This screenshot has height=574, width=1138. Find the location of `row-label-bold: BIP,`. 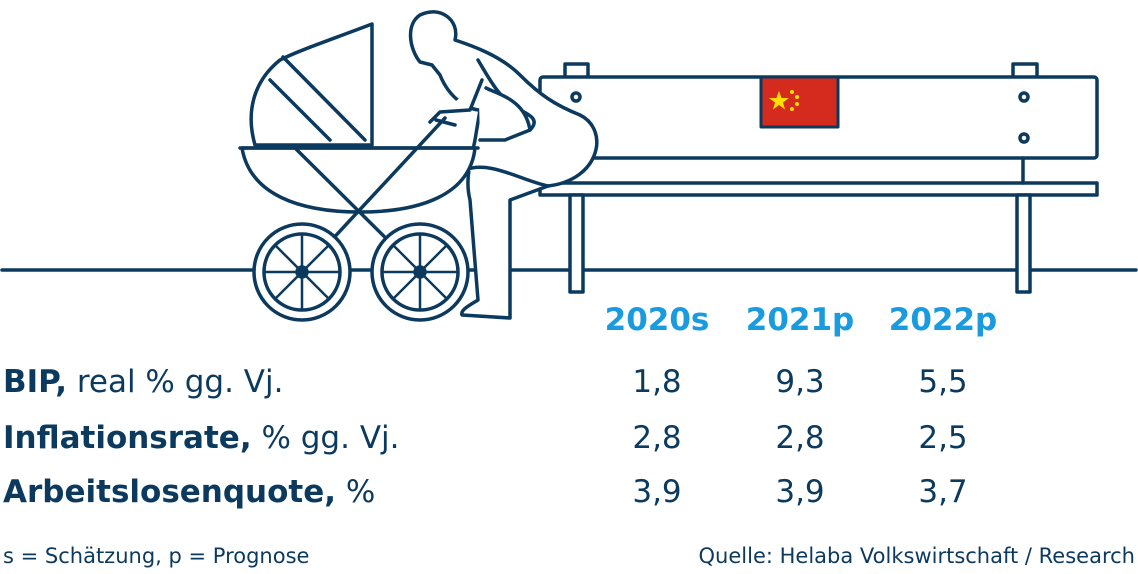

row-label-bold: BIP, is located at coordinates (35, 382).